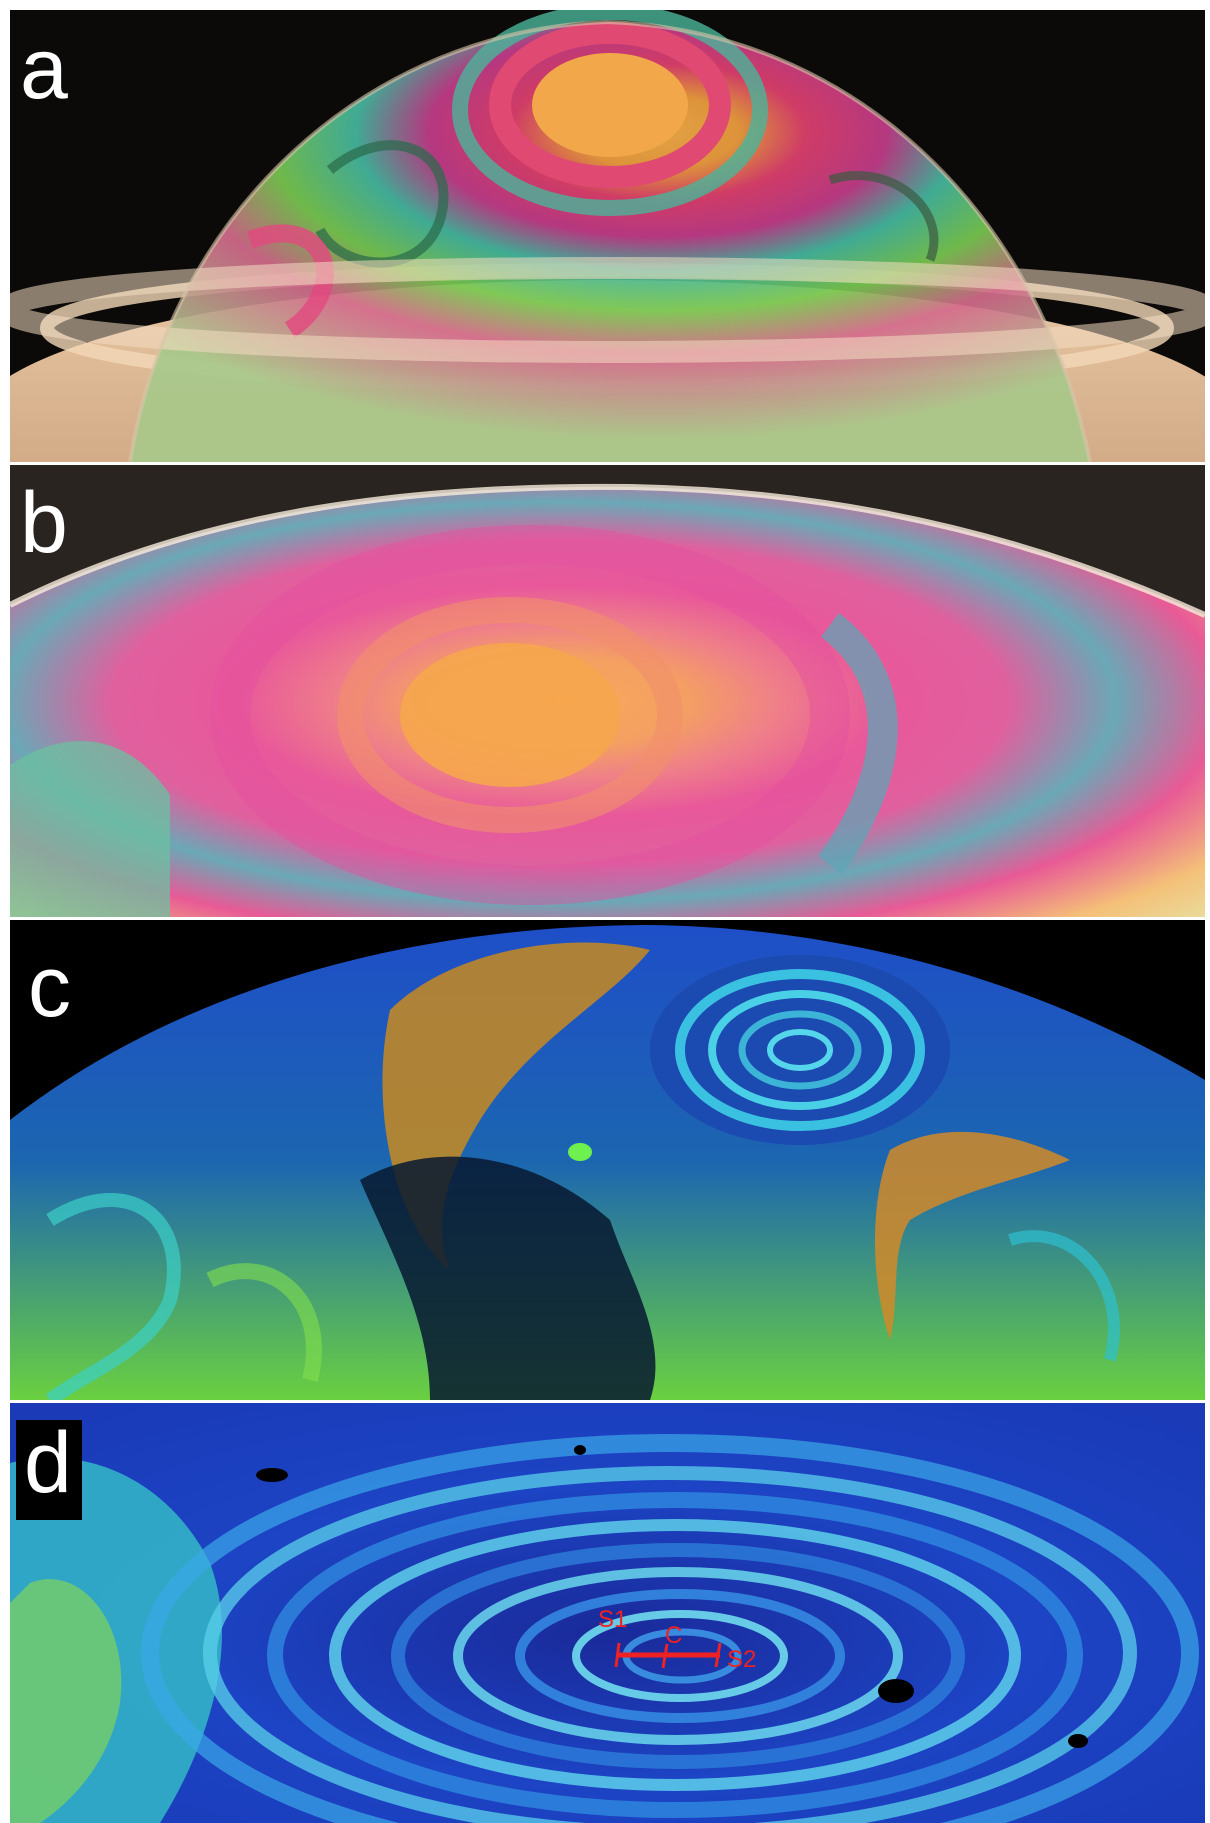 Image resolution: width=1210 pixels, height=1823 pixels. What do you see at coordinates (44, 523) in the screenshot?
I see `panel-label-b: b` at bounding box center [44, 523].